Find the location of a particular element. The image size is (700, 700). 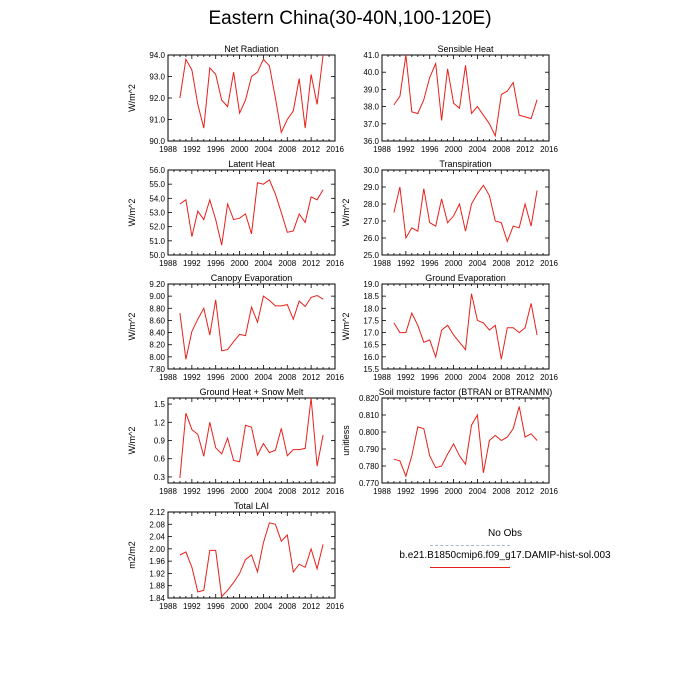

y-tick-label: 17.5 is located at coordinates (371, 320).